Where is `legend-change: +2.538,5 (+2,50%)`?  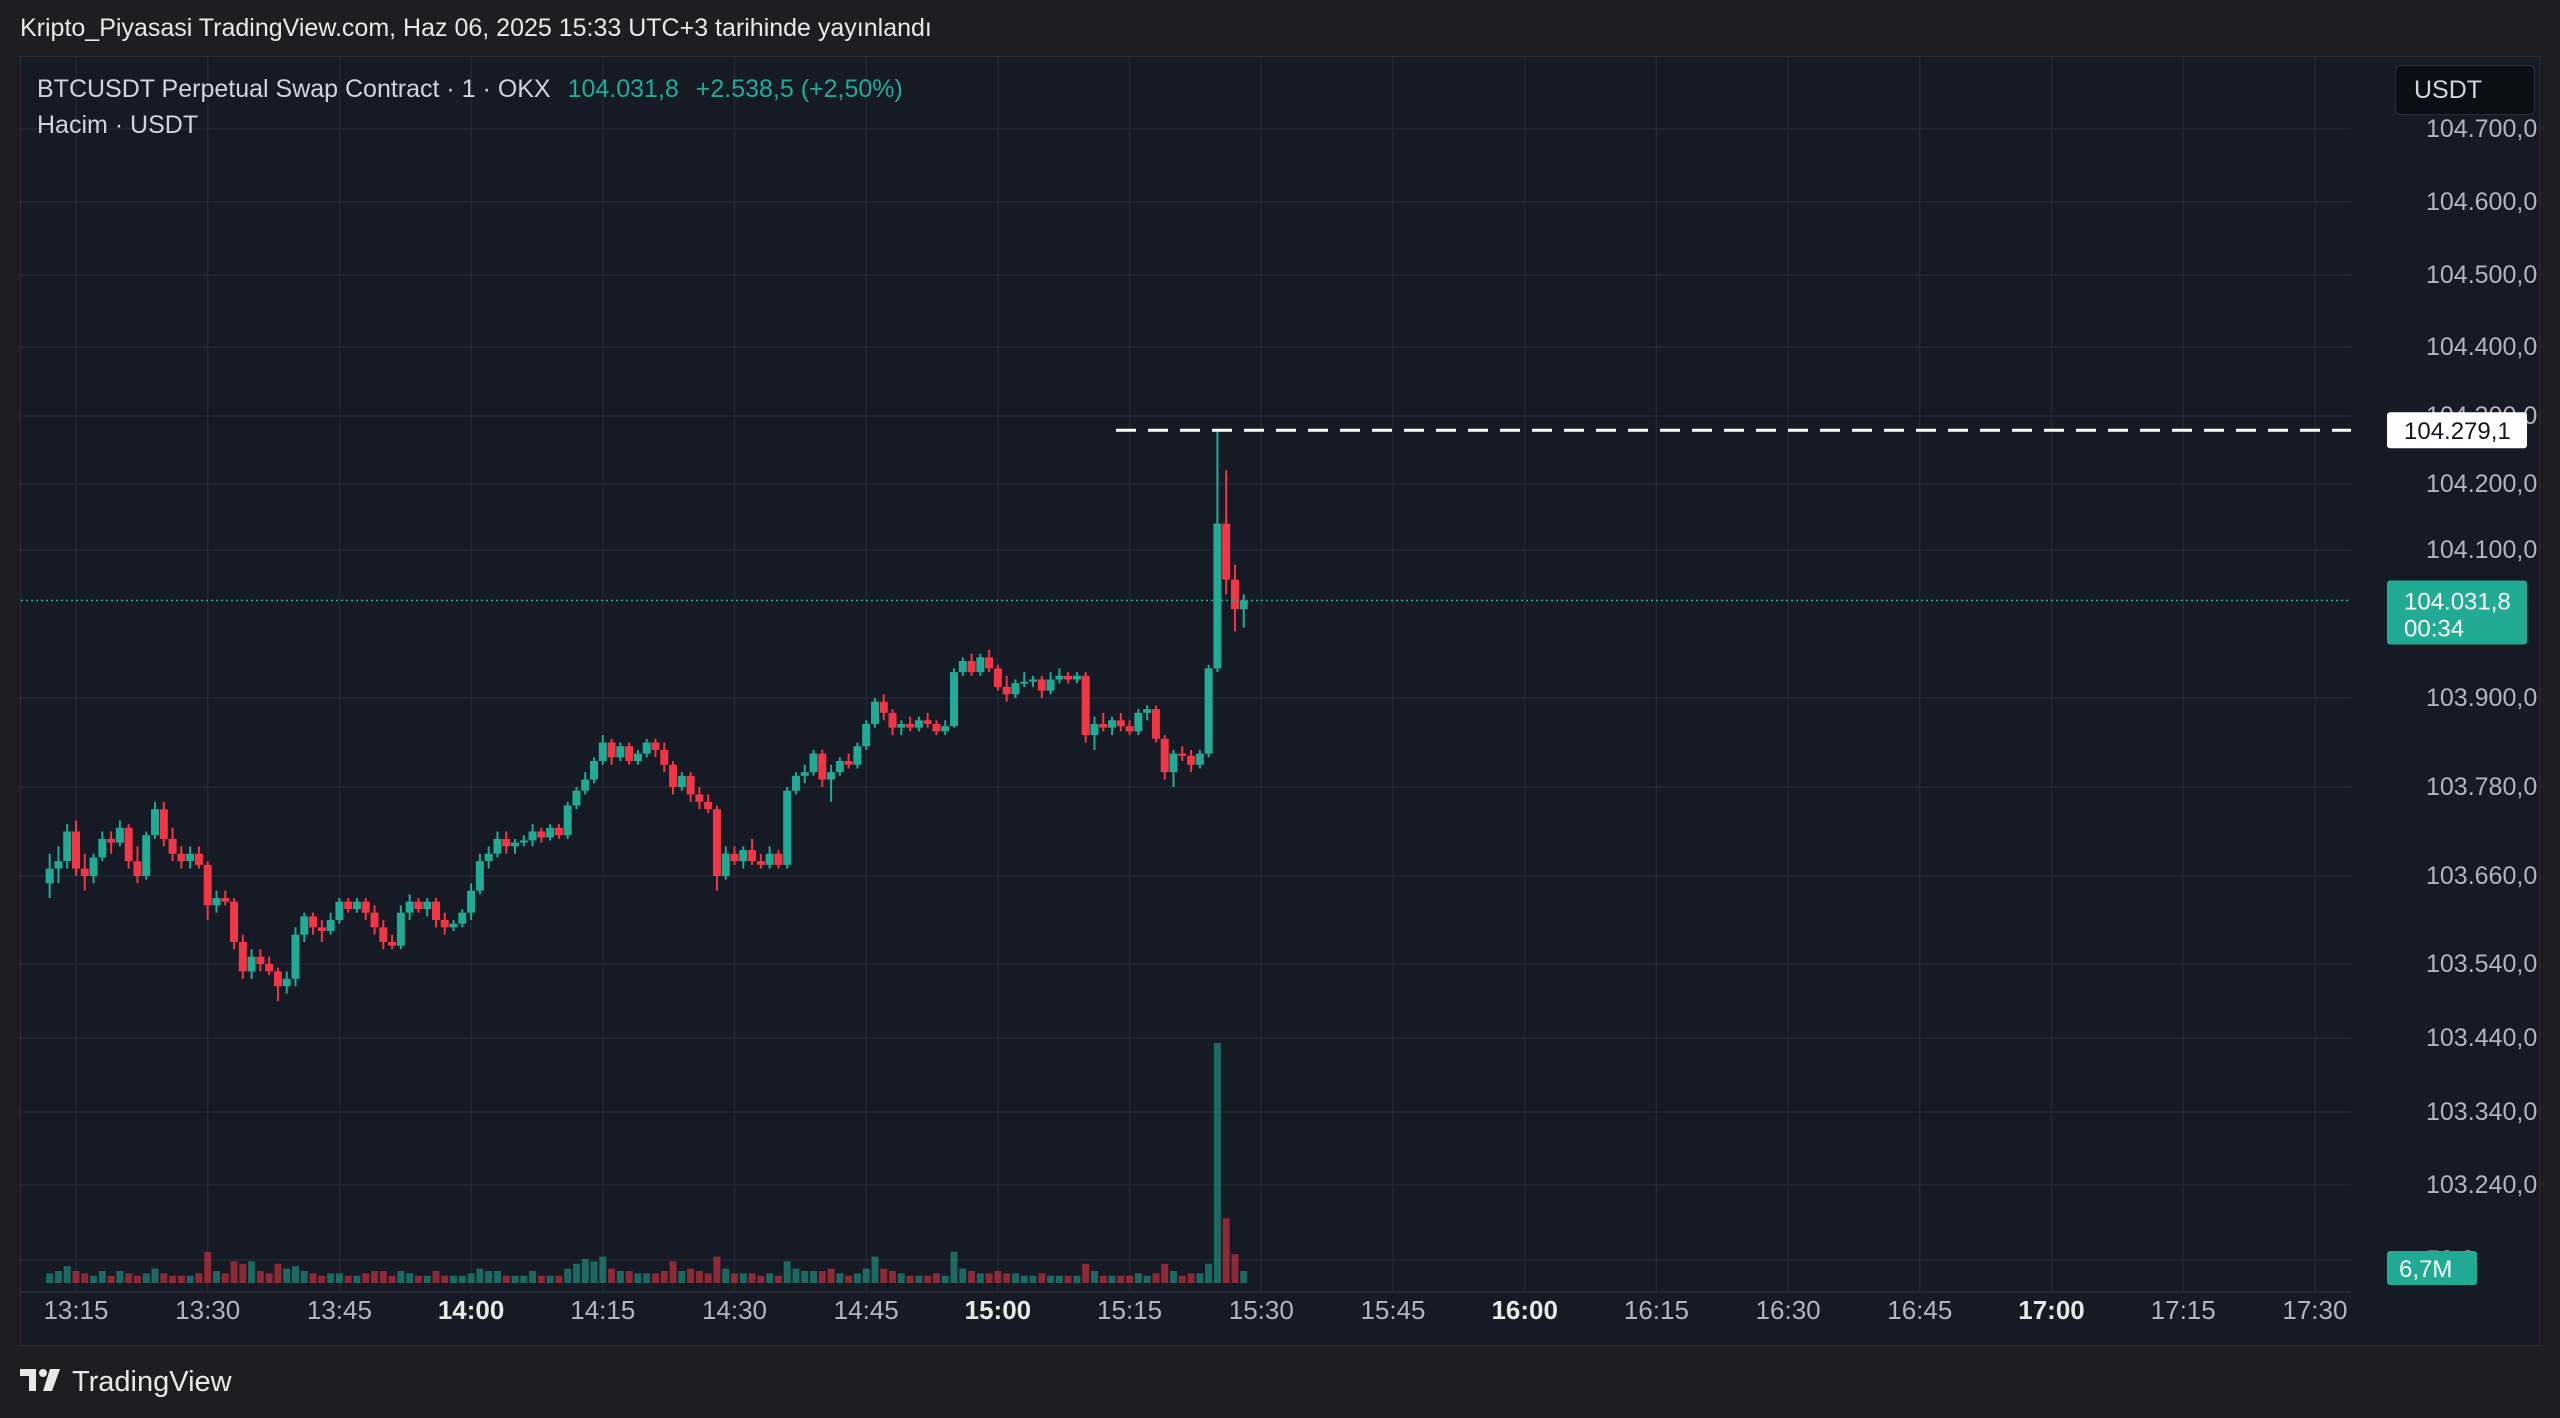 legend-change: +2.538,5 (+2,50%) is located at coordinates (799, 89).